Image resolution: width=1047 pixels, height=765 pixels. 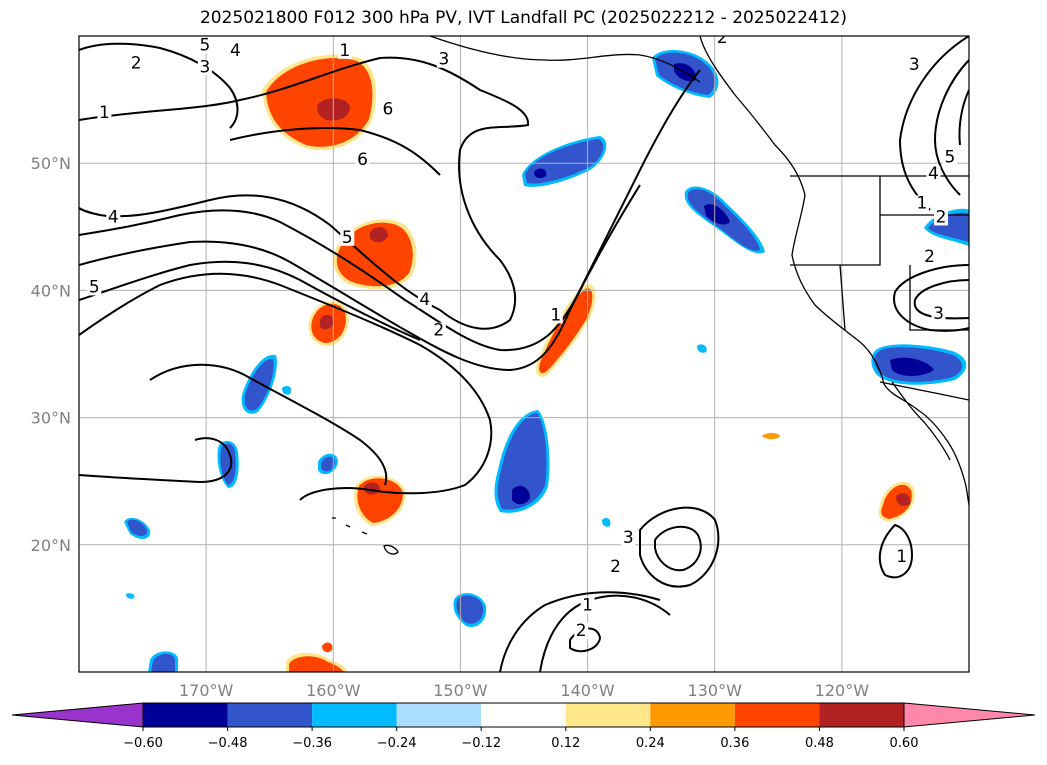 What do you see at coordinates (319, 102) in the screenshot?
I see `positive-anomaly-gulf-alaska-core` at bounding box center [319, 102].